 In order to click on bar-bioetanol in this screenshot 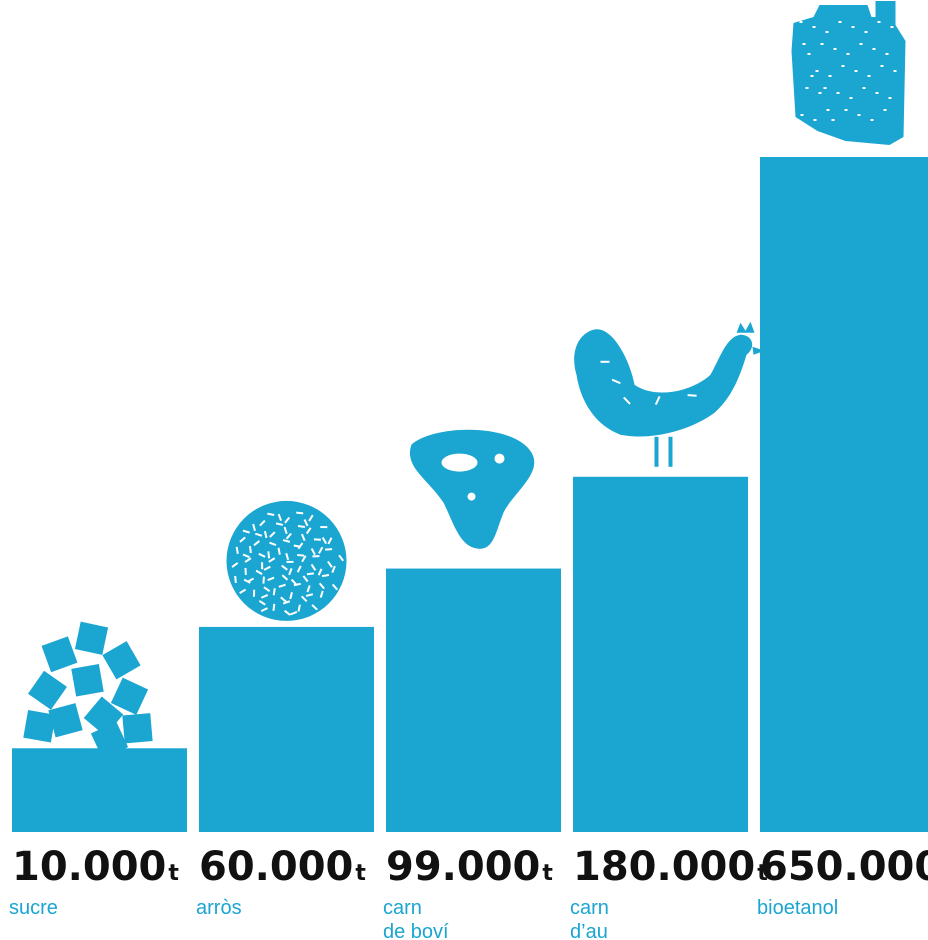, I will do `click(844, 494)`.